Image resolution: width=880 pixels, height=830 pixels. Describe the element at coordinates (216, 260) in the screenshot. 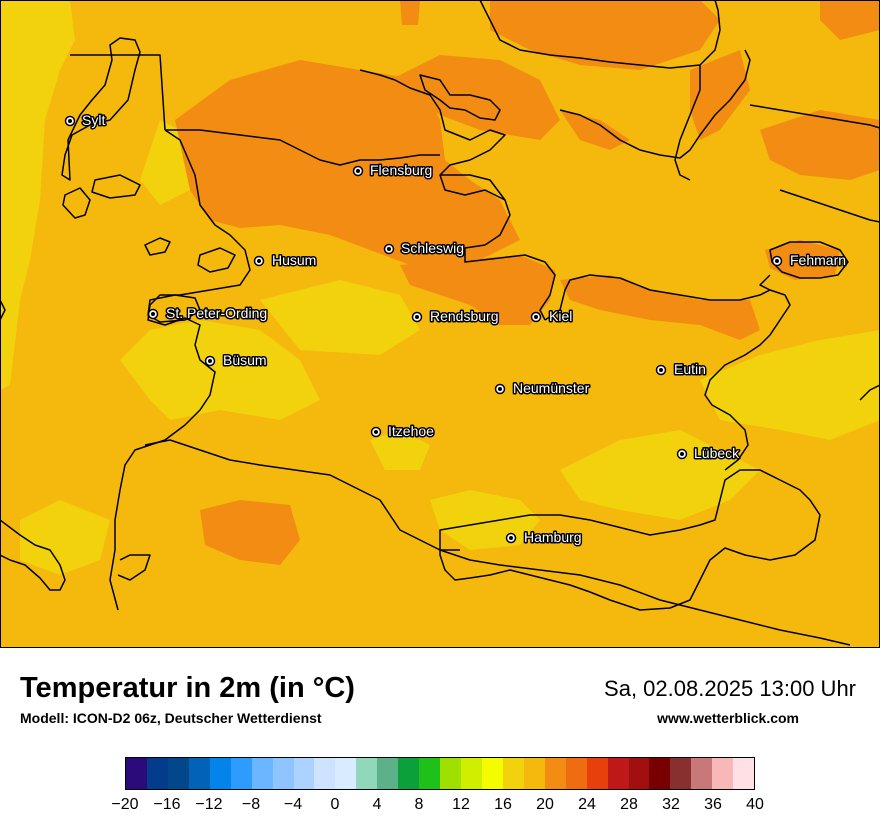

I see `nordstrand` at that location.